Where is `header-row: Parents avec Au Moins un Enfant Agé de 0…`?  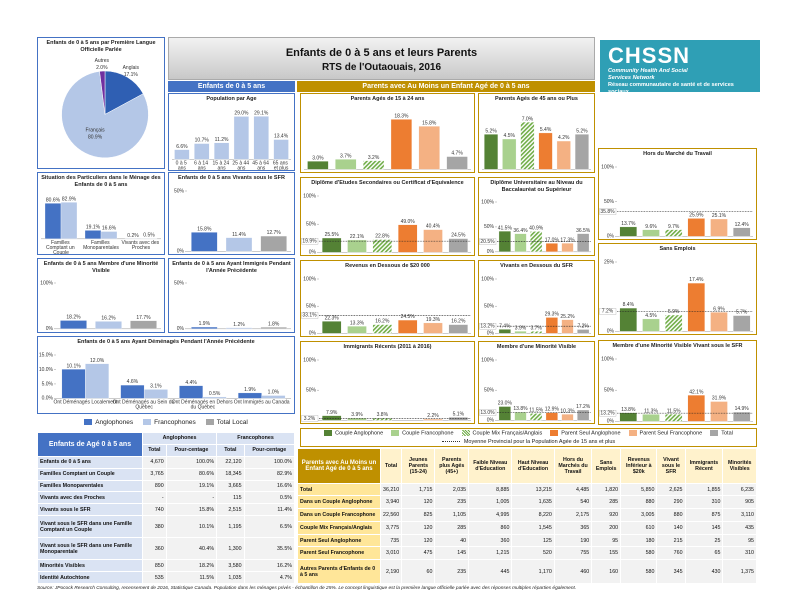 header-row: Parents avec Au Moins un Enfant Agé de 0… is located at coordinates (527, 466).